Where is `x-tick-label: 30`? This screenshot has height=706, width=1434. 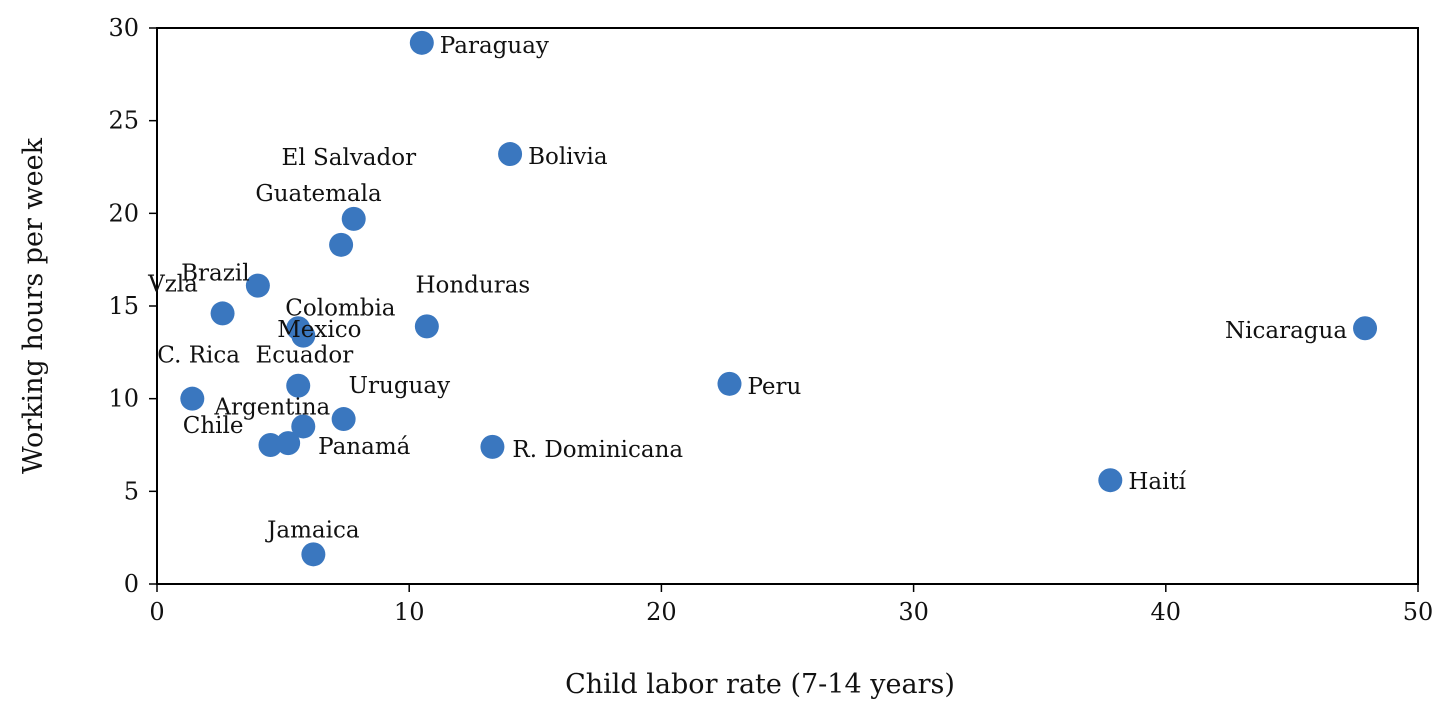 x-tick-label: 30 is located at coordinates (913, 612).